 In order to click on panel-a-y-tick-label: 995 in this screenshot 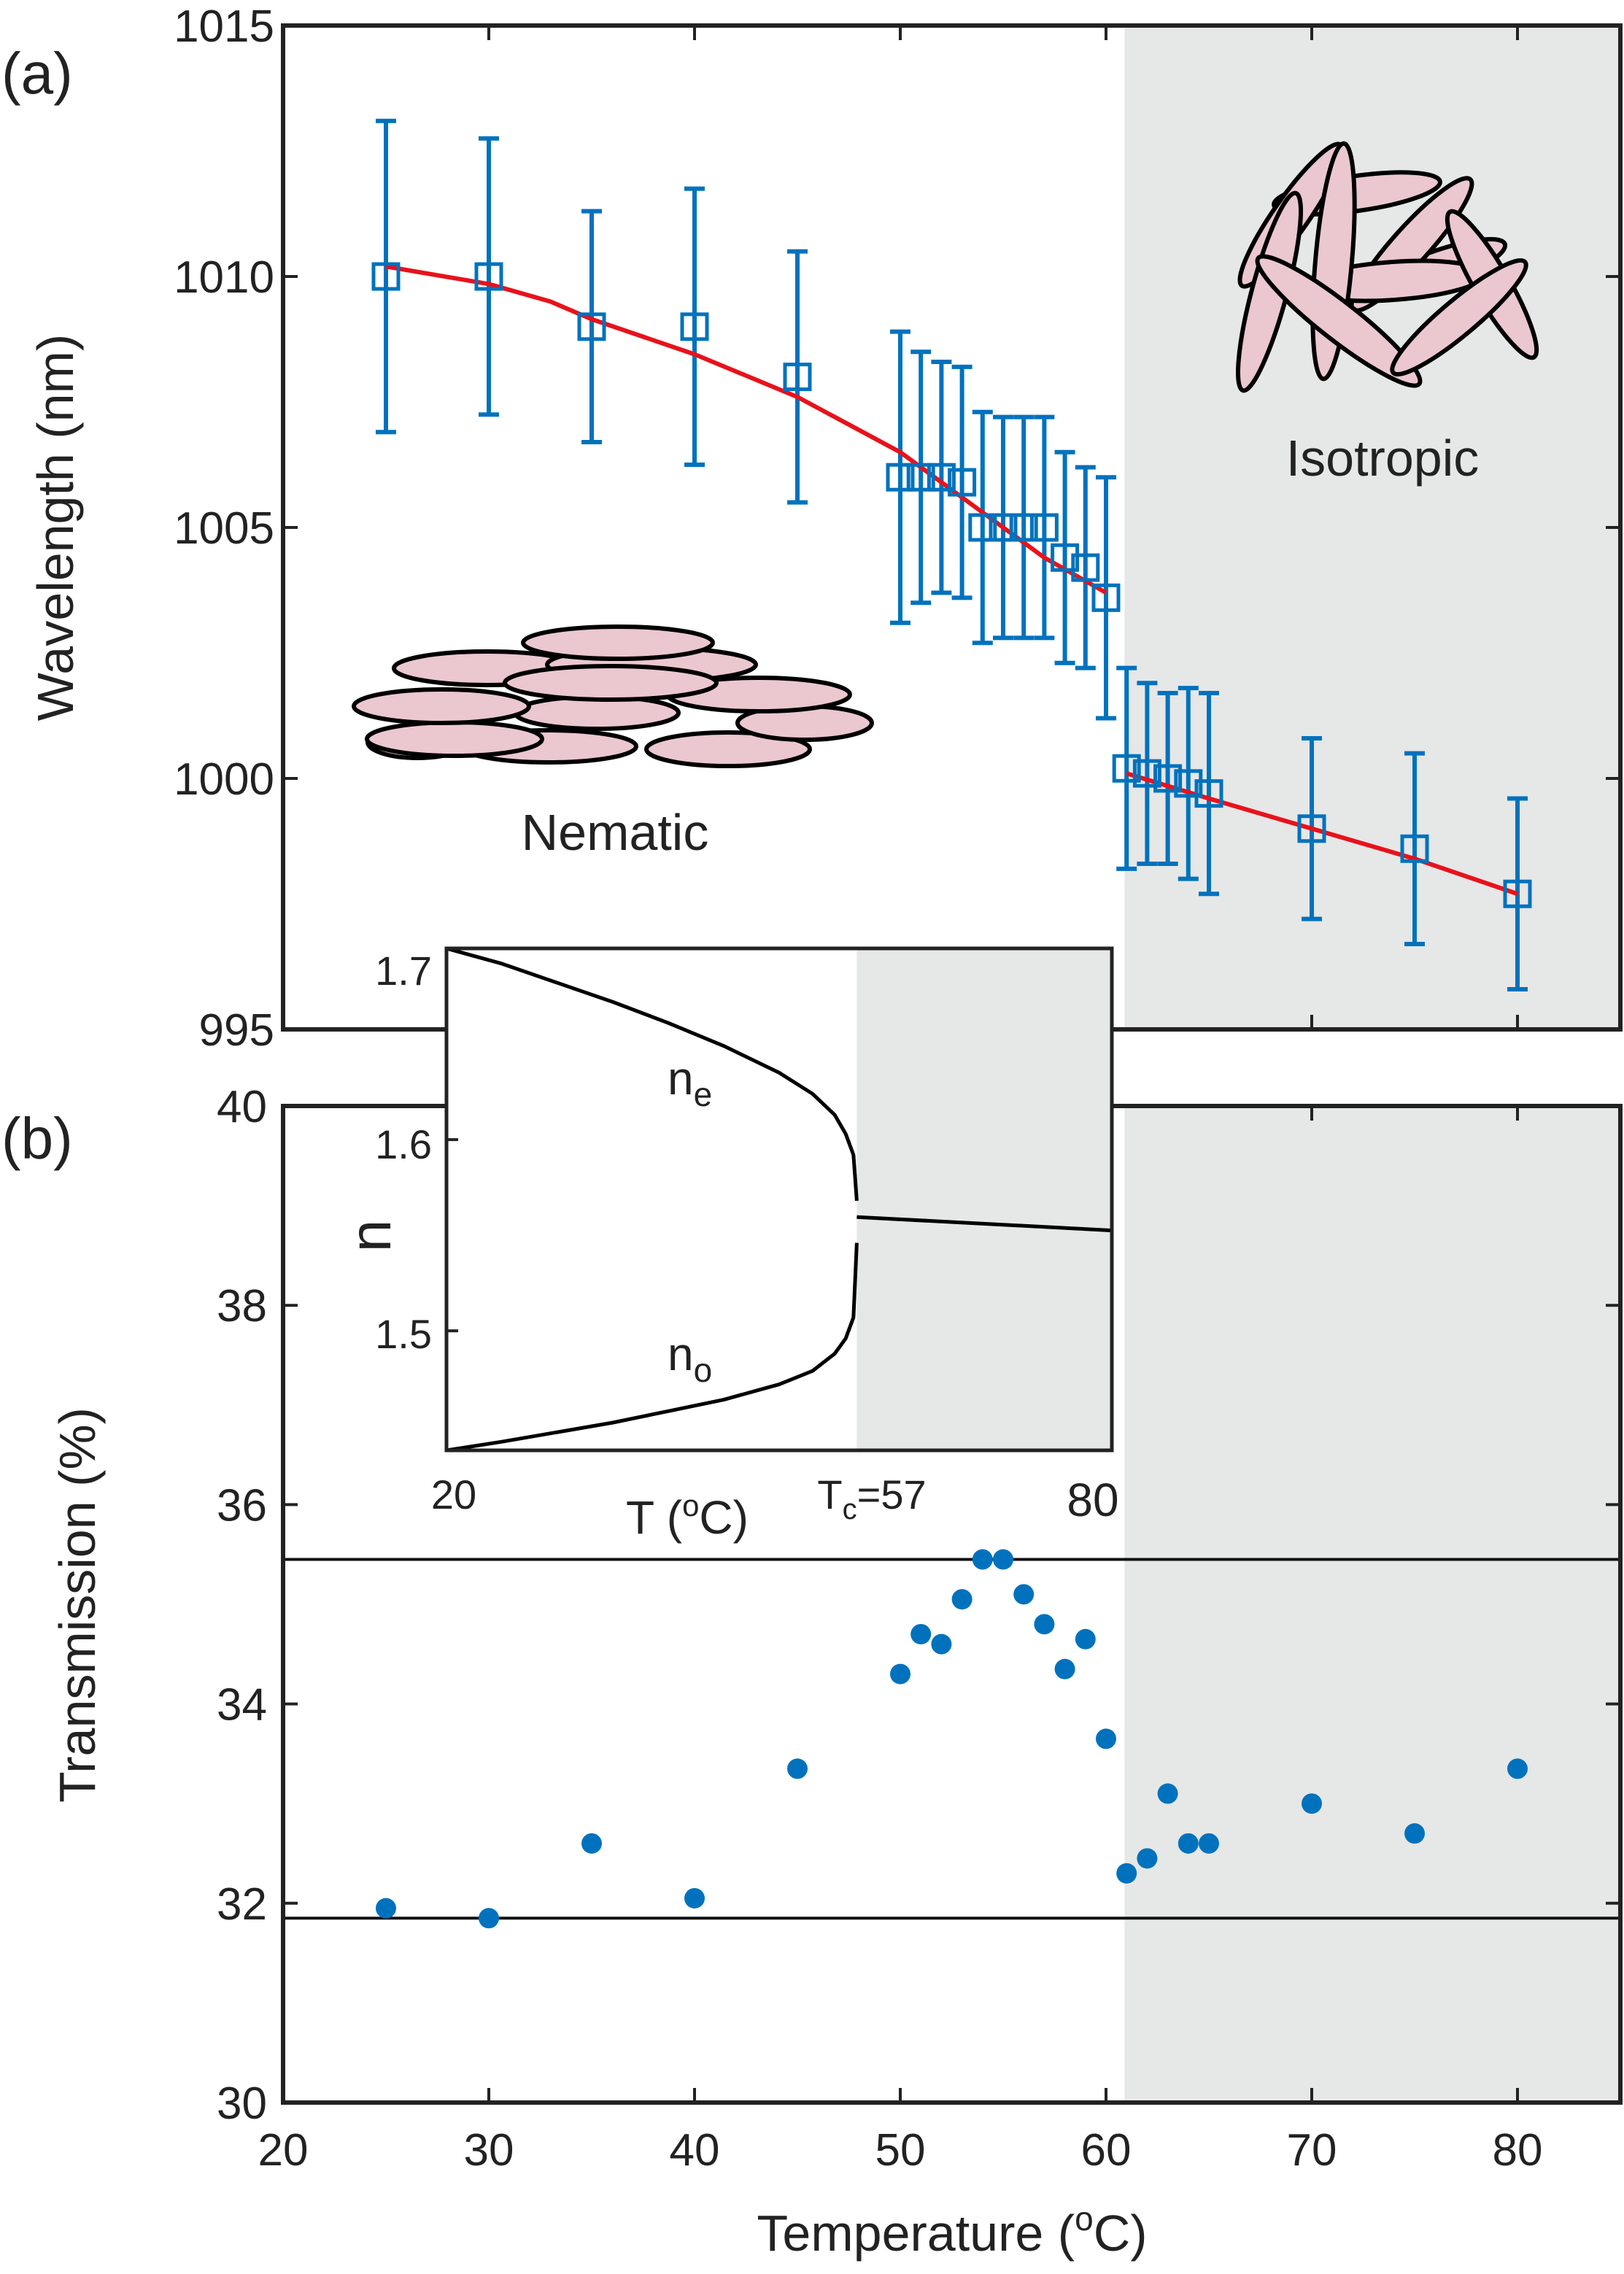, I will do `click(236, 1030)`.